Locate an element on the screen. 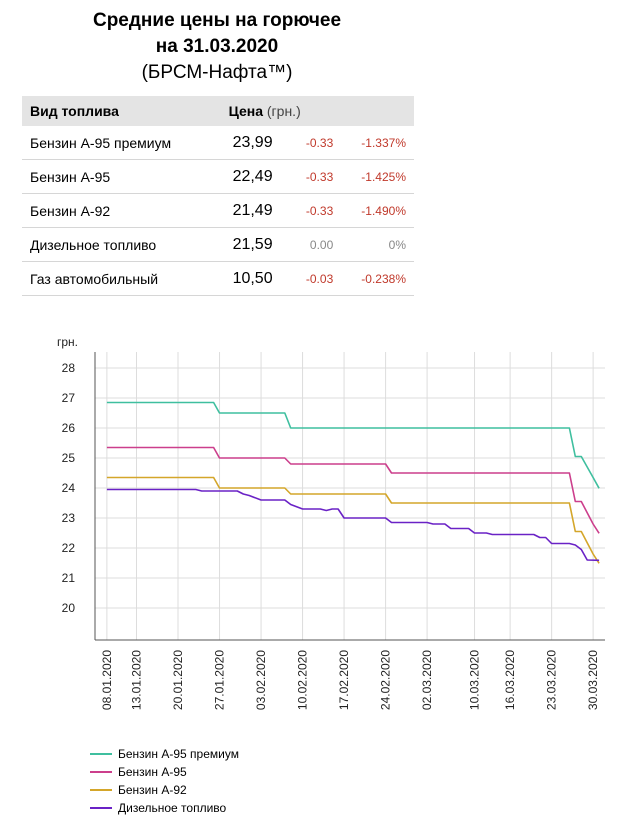  table-row: Газ автомобильный 10,50 -0.03 -0.238% is located at coordinates (218, 278).